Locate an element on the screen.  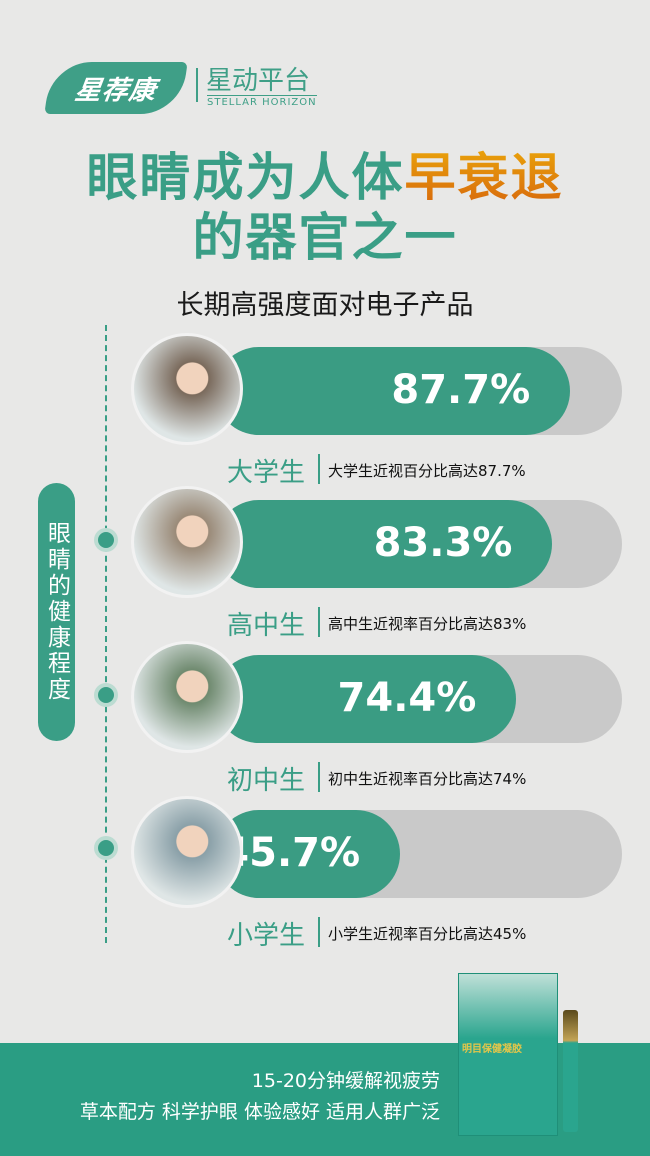
category-label: 高中生 is located at coordinates (266, 626).